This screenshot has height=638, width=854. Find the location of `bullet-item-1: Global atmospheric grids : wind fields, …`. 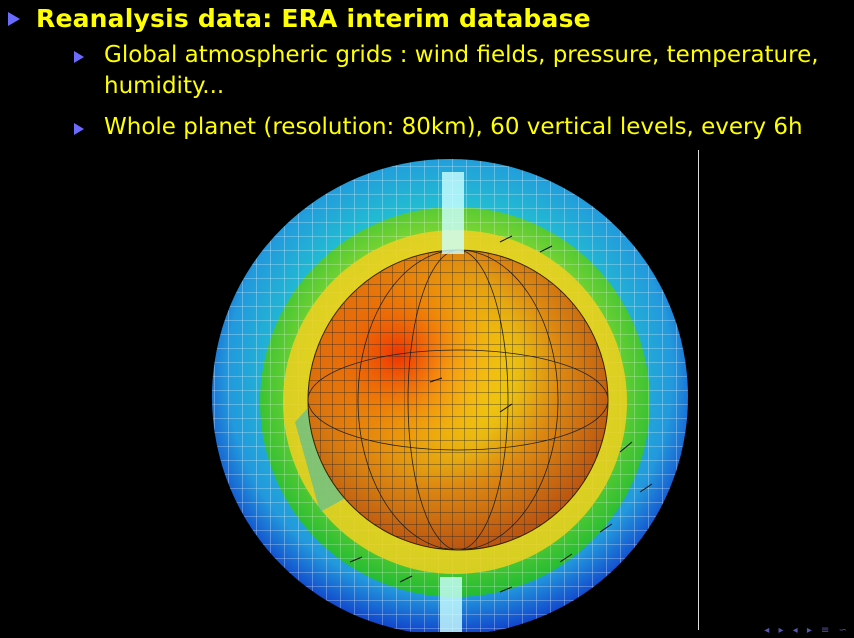

bullet-item-1: Global atmospheric grids : wind fields, … is located at coordinates (464, 71).